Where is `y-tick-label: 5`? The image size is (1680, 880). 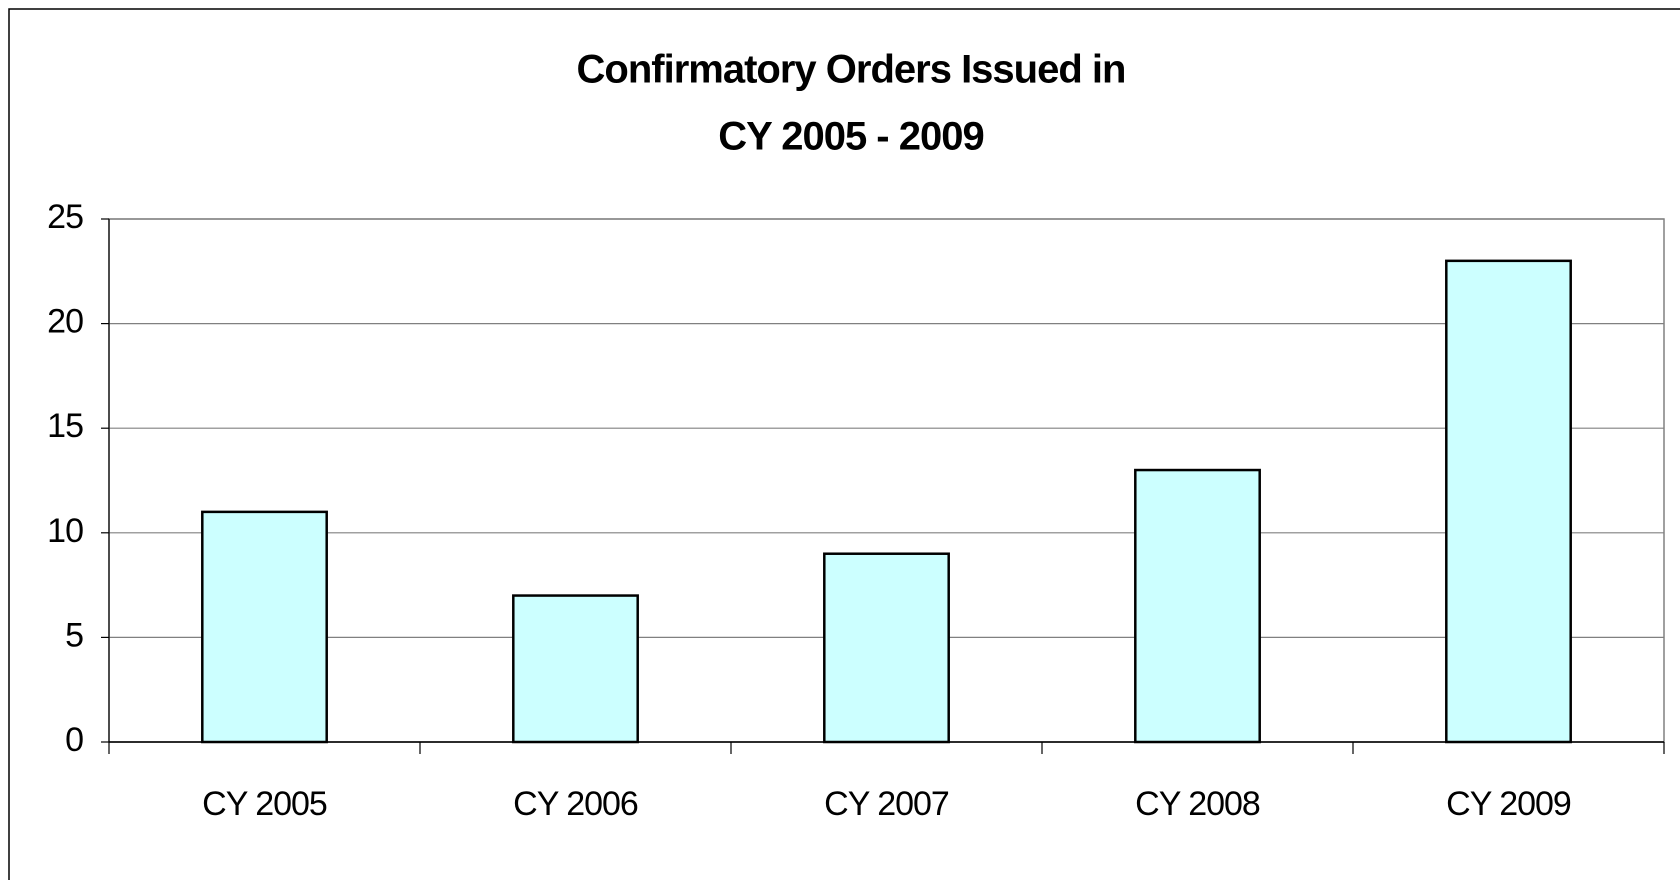 y-tick-label: 5 is located at coordinates (74, 635).